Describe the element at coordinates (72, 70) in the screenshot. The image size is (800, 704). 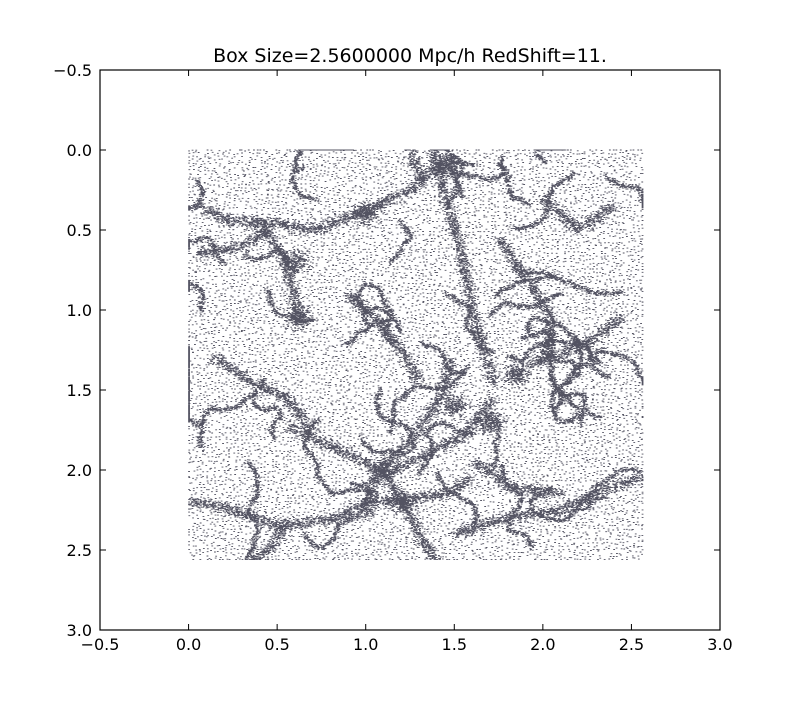
I see `y-tick-label: −0.5` at that location.